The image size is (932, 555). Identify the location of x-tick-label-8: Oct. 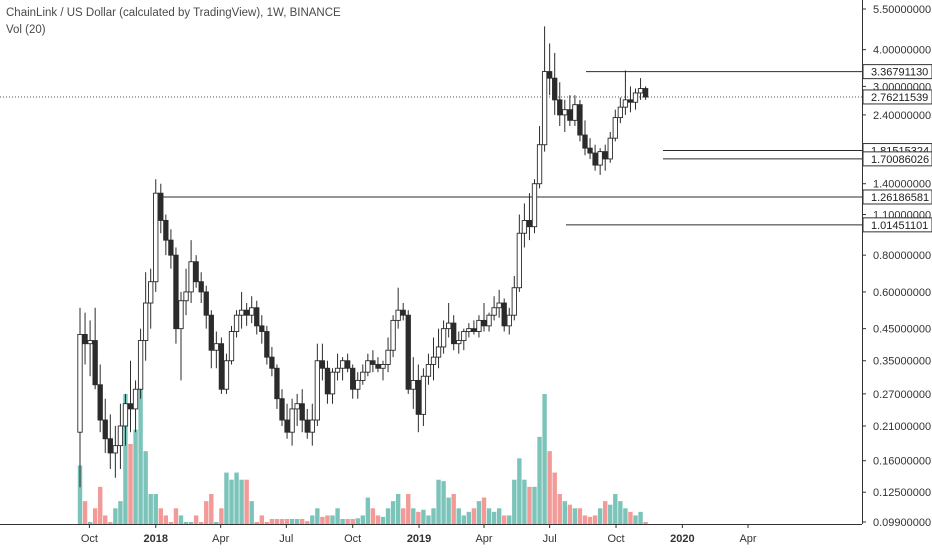
(615, 539).